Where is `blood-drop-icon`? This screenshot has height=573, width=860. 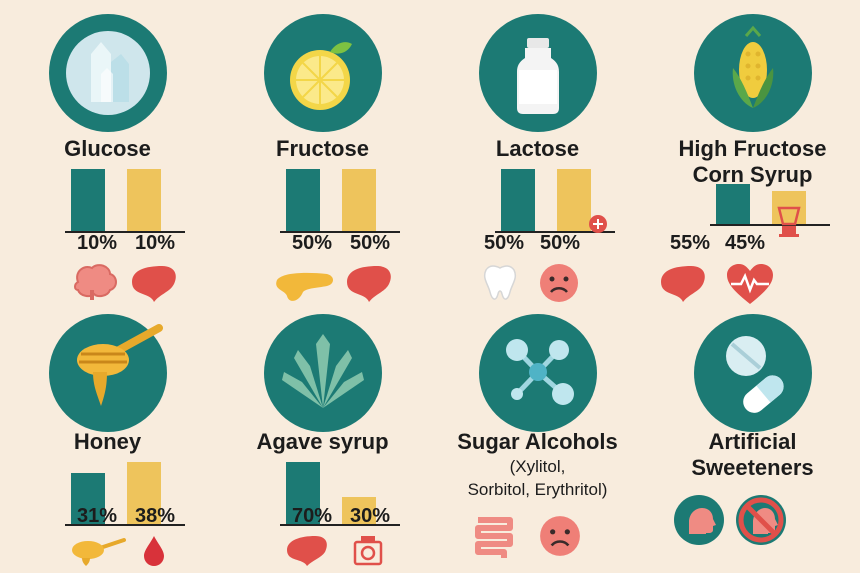
blood-drop-icon is located at coordinates (154, 551).